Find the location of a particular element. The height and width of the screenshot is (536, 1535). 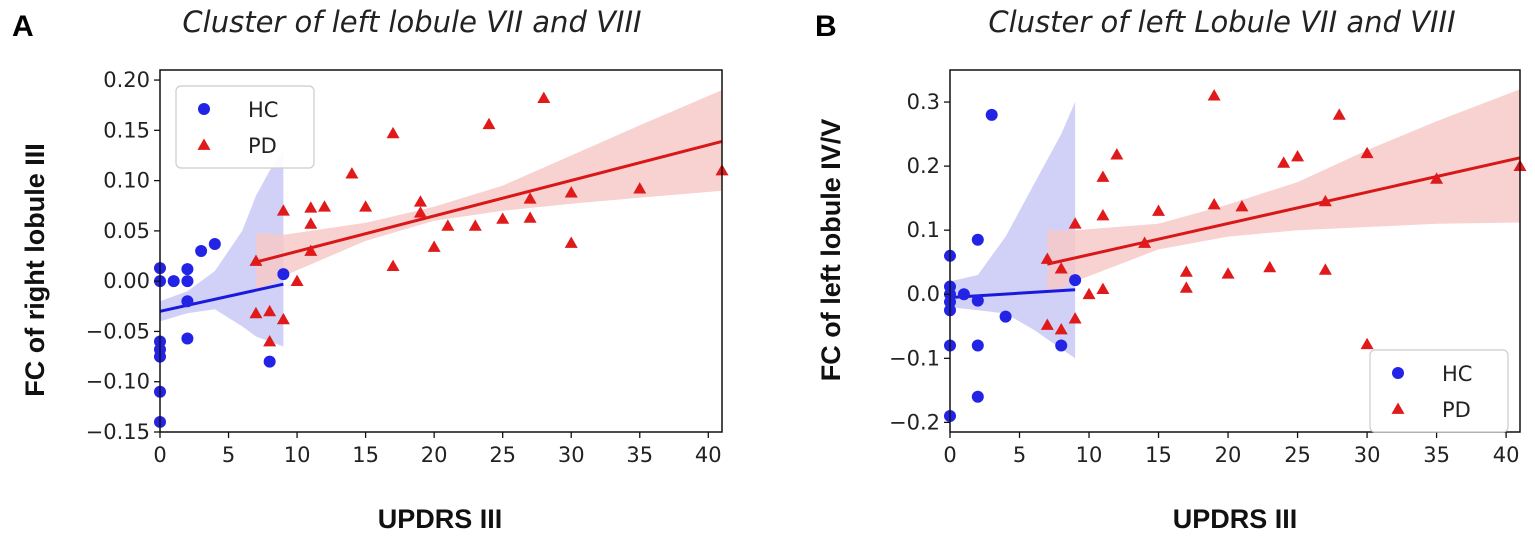

y-tick-label: 0.10 is located at coordinates (126, 181).